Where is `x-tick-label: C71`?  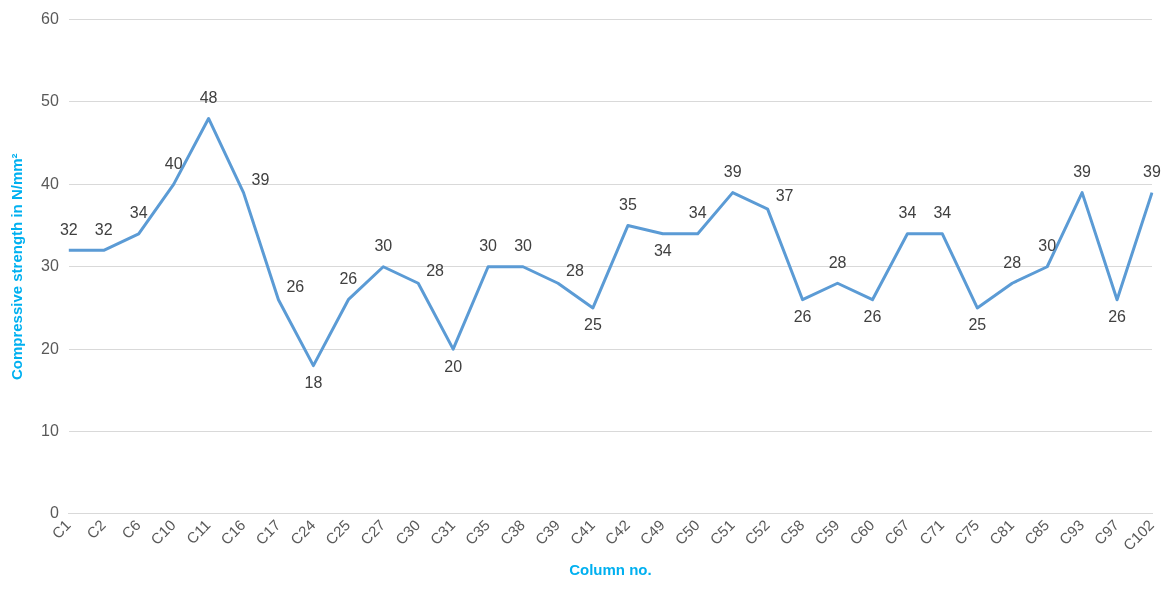
x-tick-label: C71 is located at coordinates (931, 532).